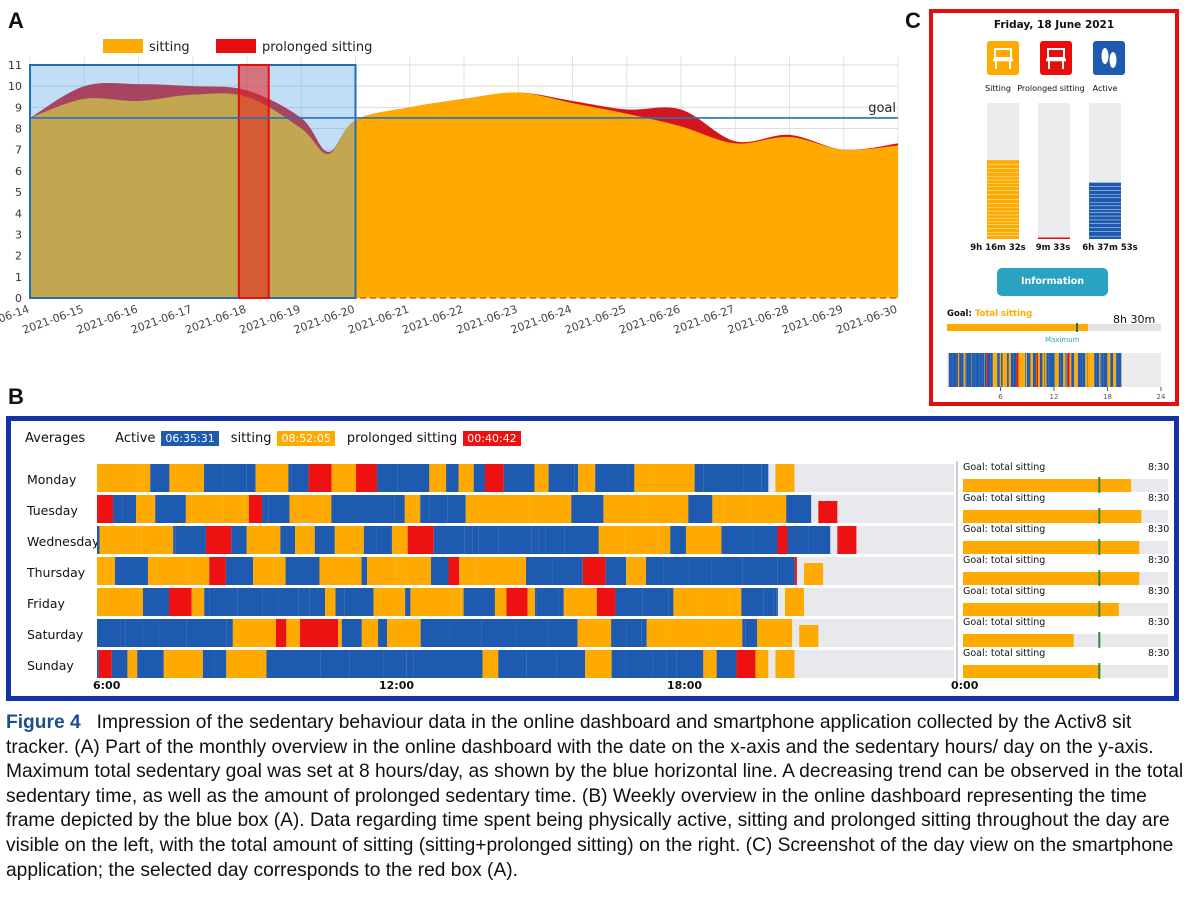  What do you see at coordinates (1107, 396) in the screenshot?
I see `timeline-tick-label: 18` at bounding box center [1107, 396].